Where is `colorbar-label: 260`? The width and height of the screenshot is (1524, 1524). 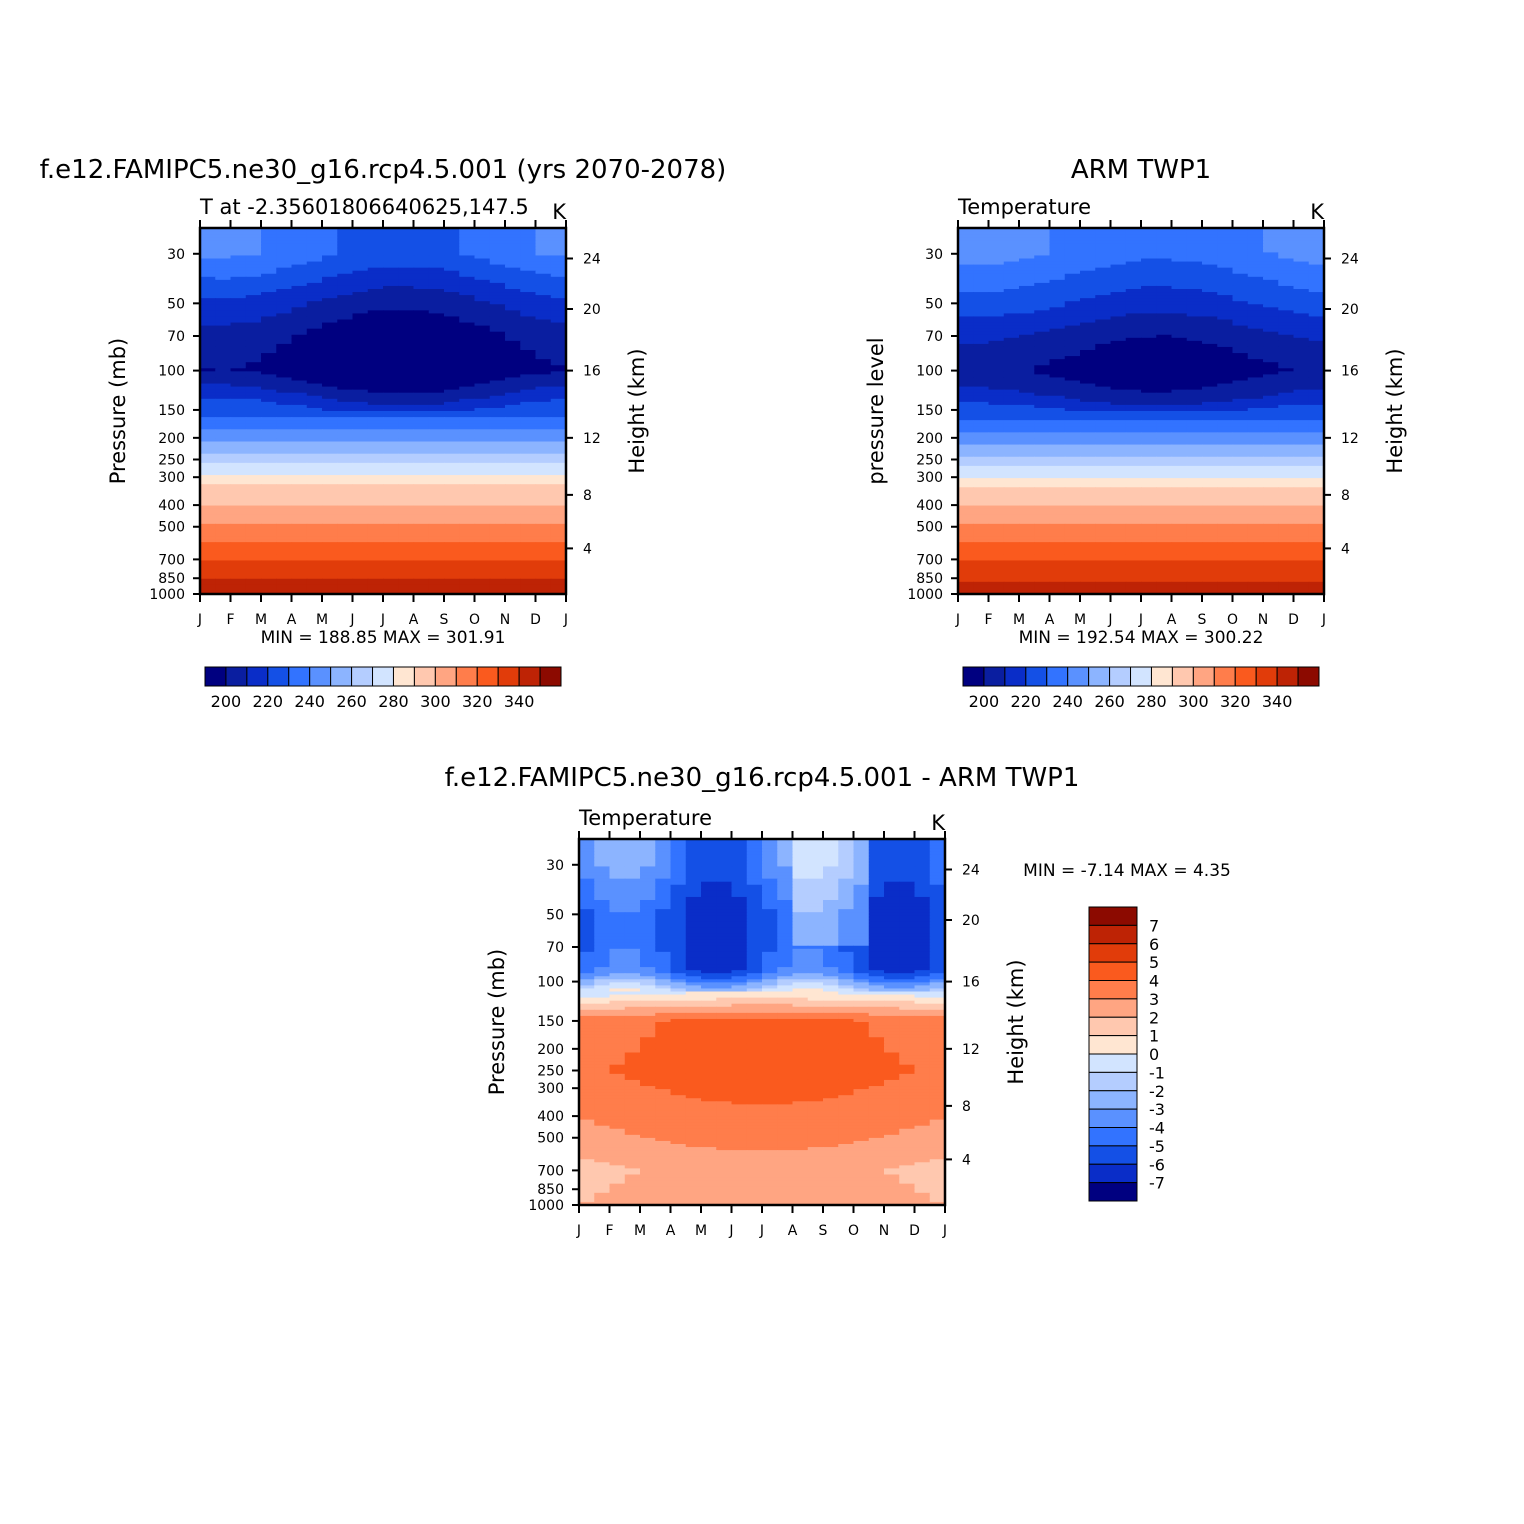 colorbar-label: 260 is located at coordinates (1109, 701).